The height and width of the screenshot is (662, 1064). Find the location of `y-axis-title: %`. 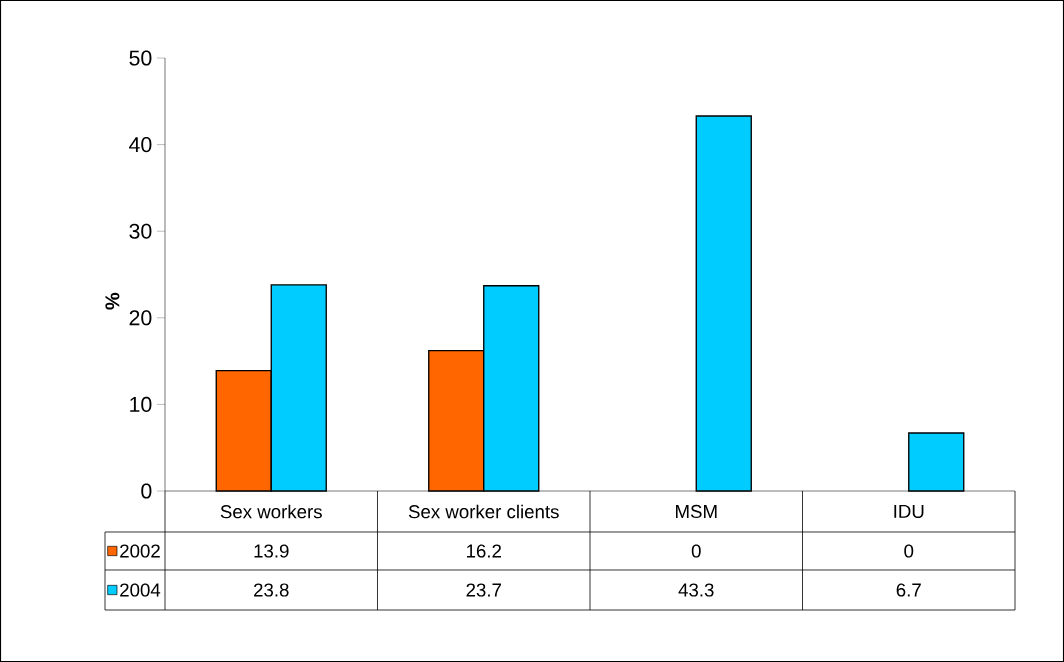

y-axis-title: % is located at coordinates (112, 301).